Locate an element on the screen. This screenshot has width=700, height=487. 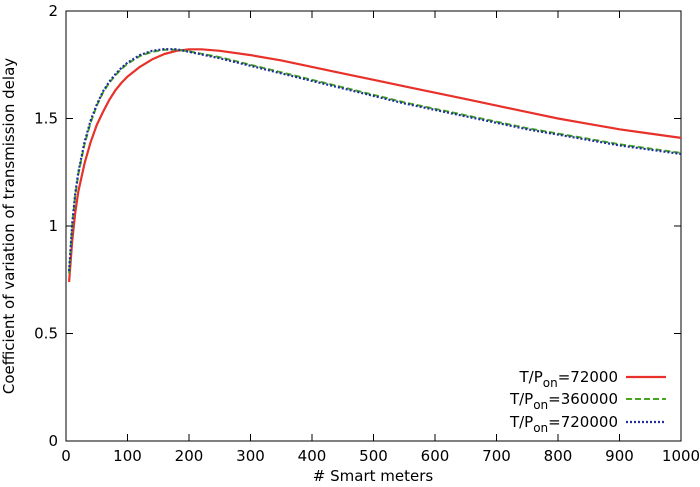
legend-label-0: T/Pon=72000 is located at coordinates (568, 379).